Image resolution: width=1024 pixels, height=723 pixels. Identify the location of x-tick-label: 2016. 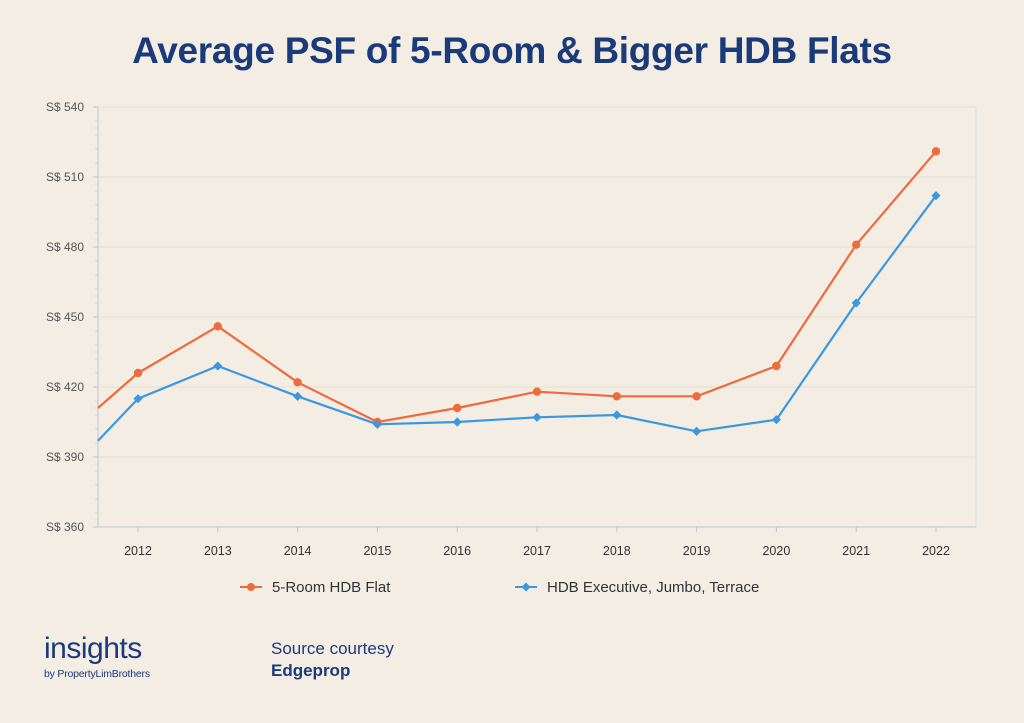
(457, 551).